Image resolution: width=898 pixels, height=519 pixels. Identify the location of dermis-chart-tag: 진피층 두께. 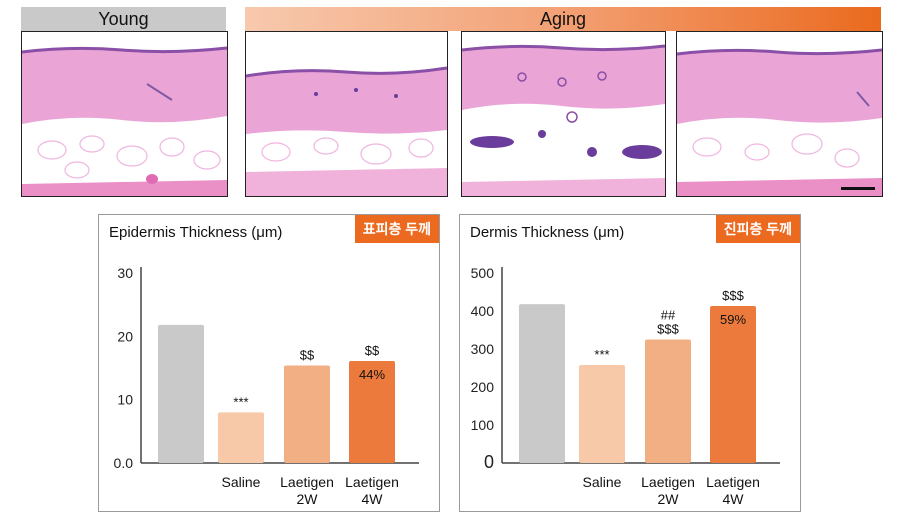
(757, 229).